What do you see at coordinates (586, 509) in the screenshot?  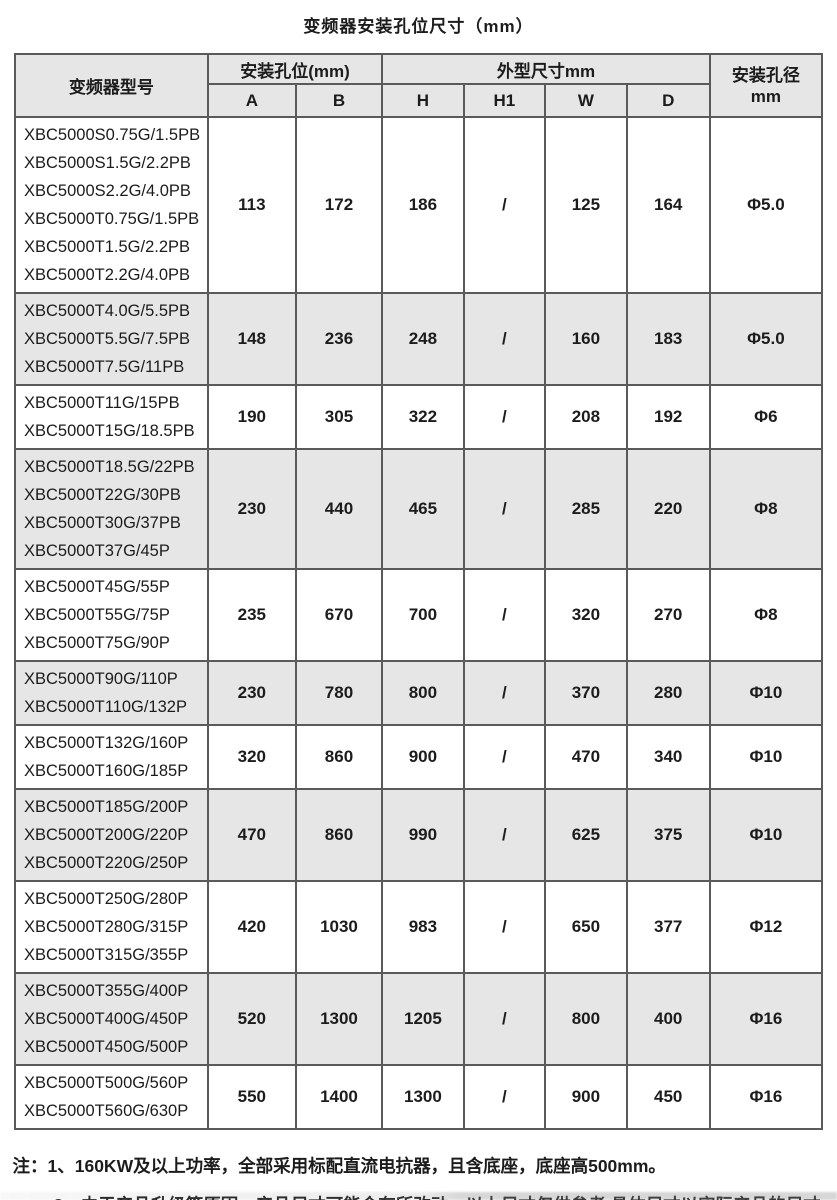 I see `value-w: 285` at bounding box center [586, 509].